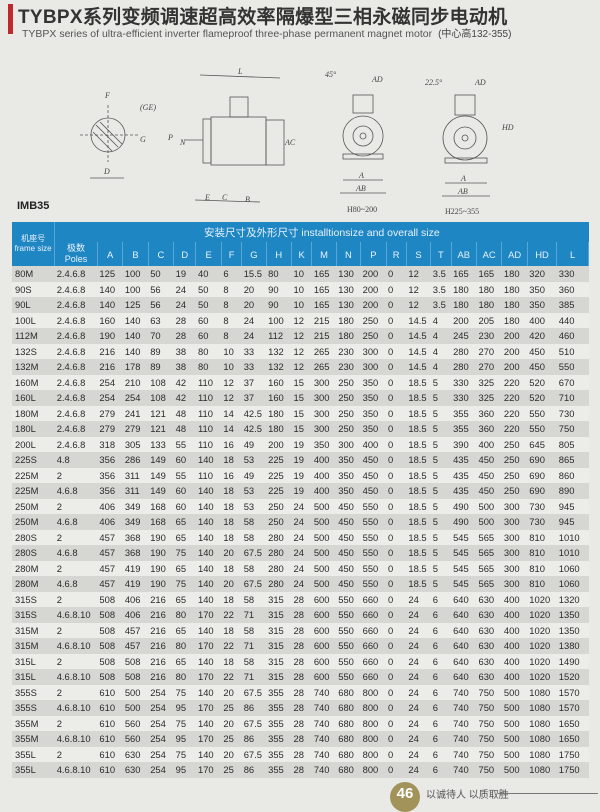 Image resolution: width=600 pixels, height=812 pixels. Describe the element at coordinates (231, 274) in the screenshot. I see `cell-f: 6` at that location.